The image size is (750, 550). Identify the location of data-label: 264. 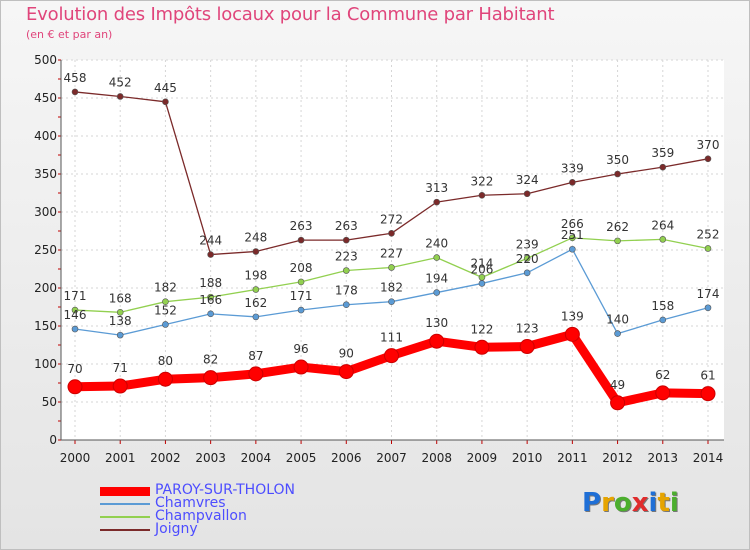
(662, 225).